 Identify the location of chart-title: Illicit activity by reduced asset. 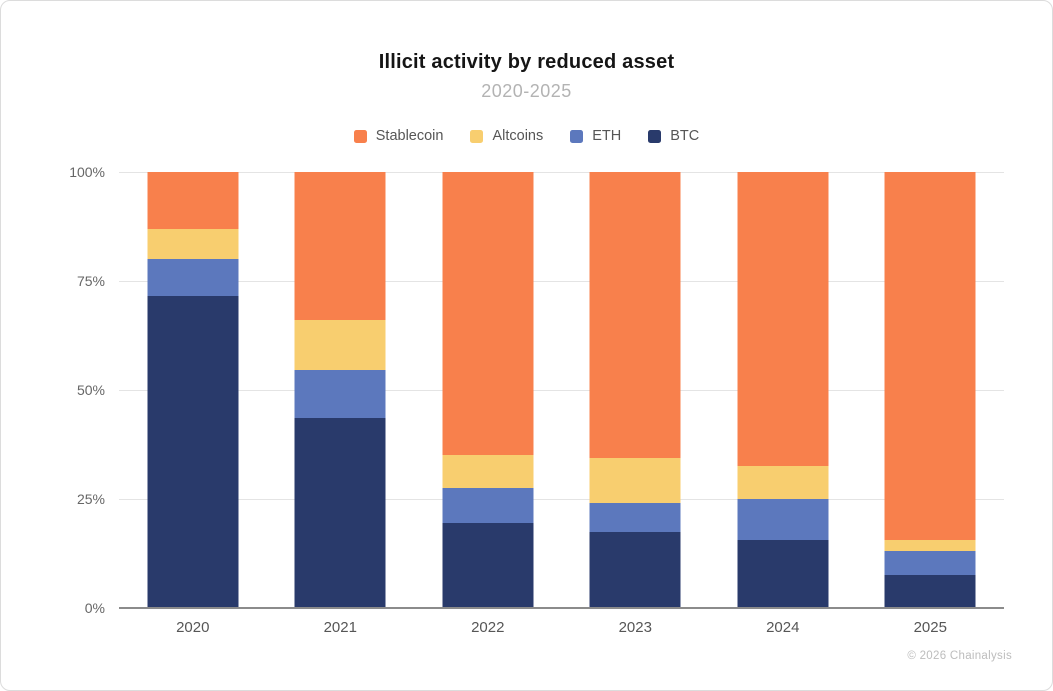
(526, 62).